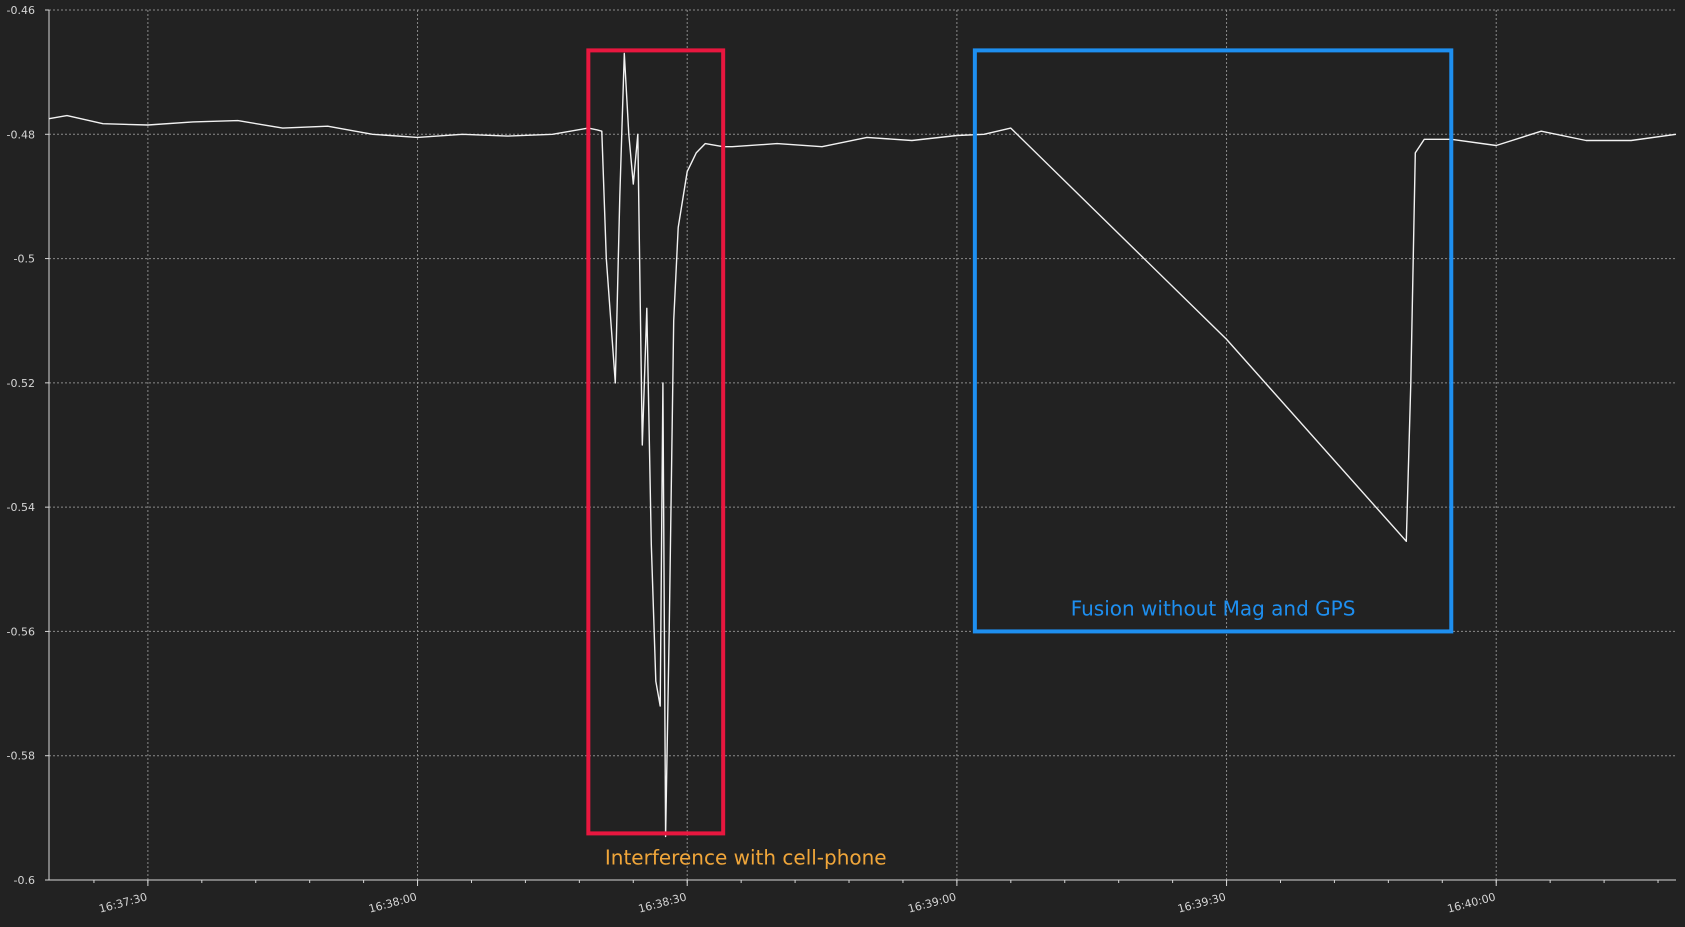 The width and height of the screenshot is (1685, 927). Describe the element at coordinates (21, 10) in the screenshot. I see `y-tick-label: -0.46` at that location.